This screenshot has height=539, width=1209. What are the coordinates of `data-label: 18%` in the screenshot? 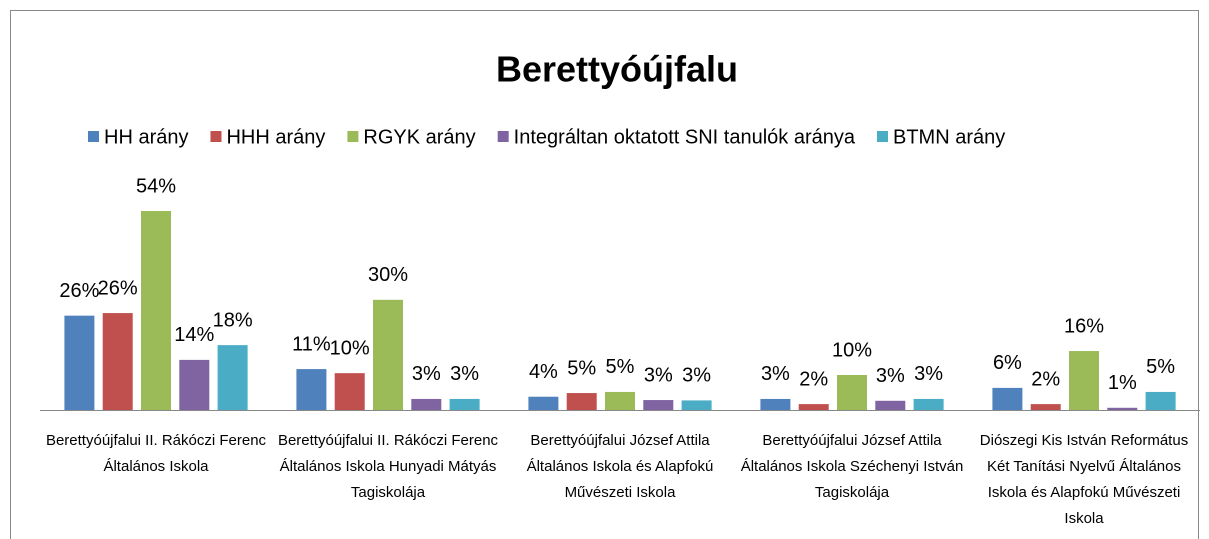 It's located at (233, 320).